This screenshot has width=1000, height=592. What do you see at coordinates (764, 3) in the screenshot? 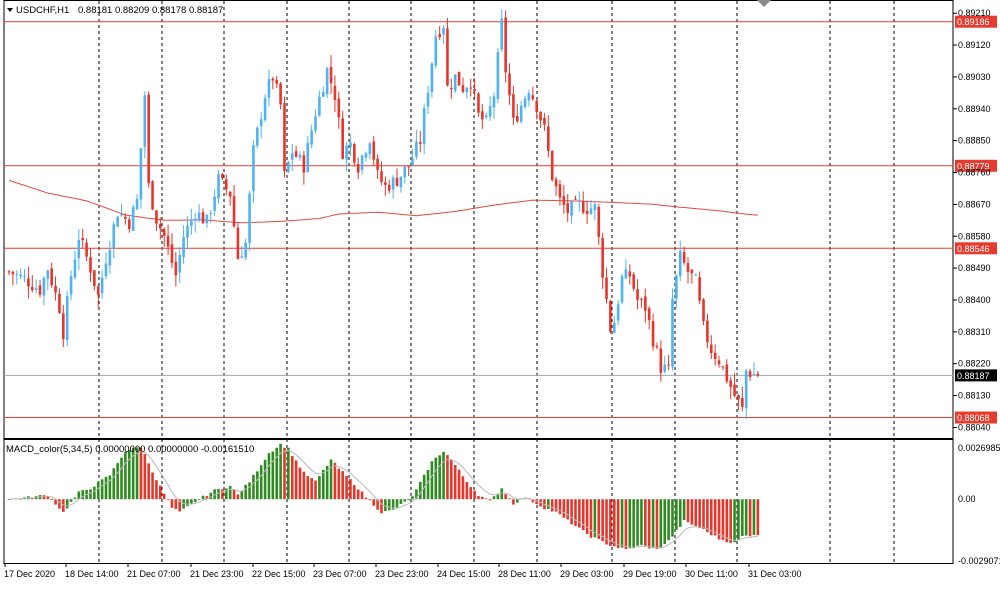
I see `scroll-marker-icon` at bounding box center [764, 3].